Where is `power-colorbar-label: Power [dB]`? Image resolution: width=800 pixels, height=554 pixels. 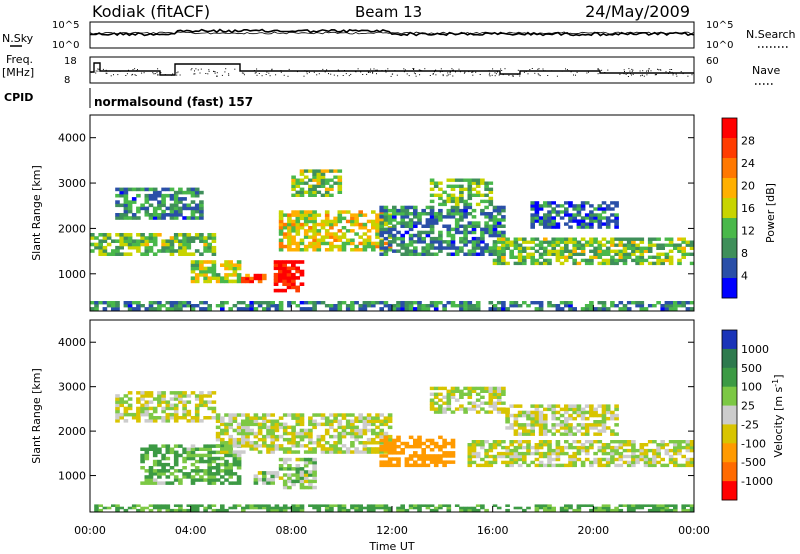
power-colorbar-label: Power [dB] is located at coordinates (770, 213).